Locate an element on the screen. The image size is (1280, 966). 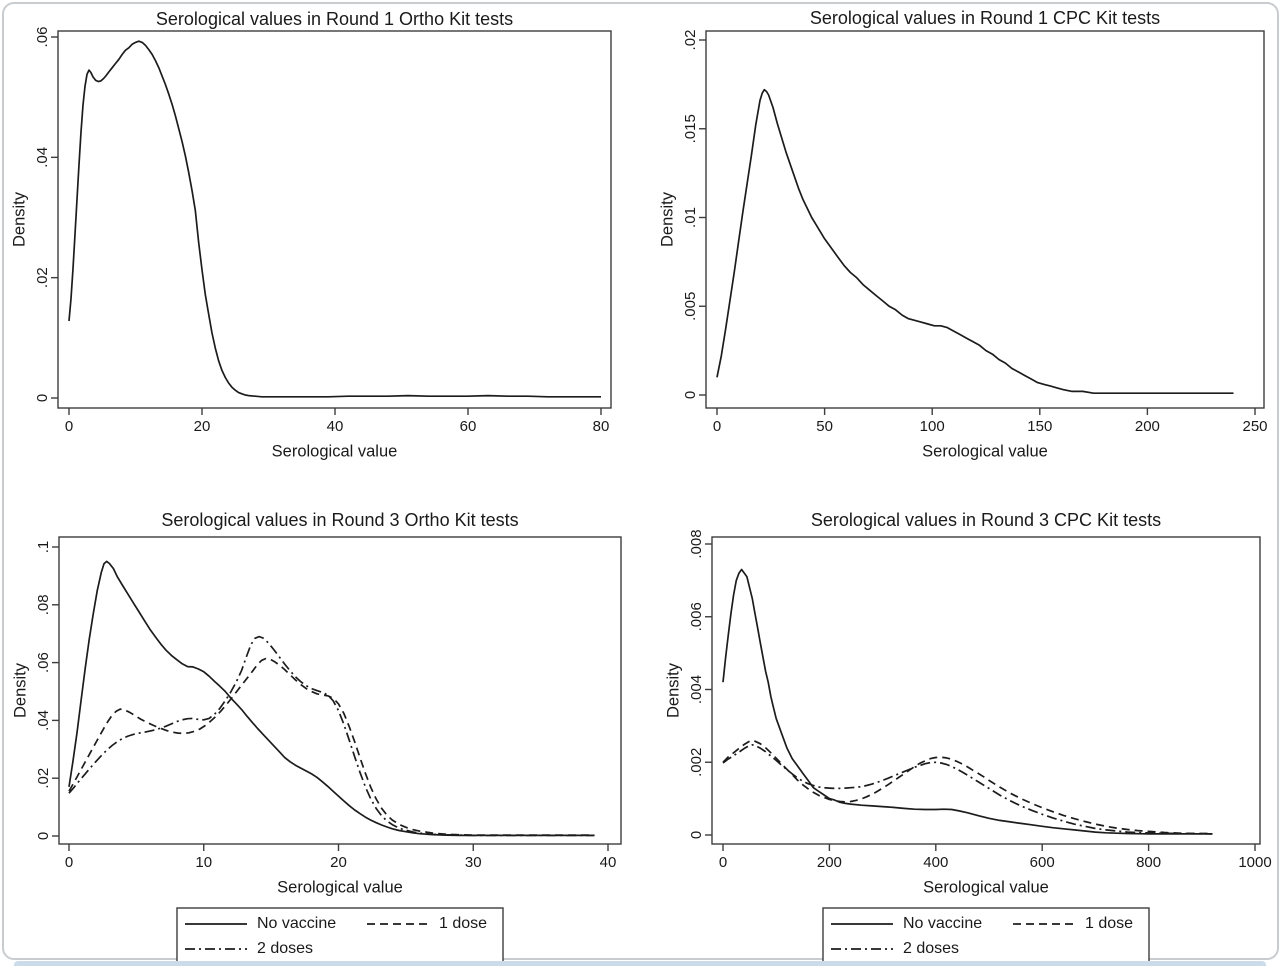
y-tick-label: .005 is located at coordinates (690, 306).